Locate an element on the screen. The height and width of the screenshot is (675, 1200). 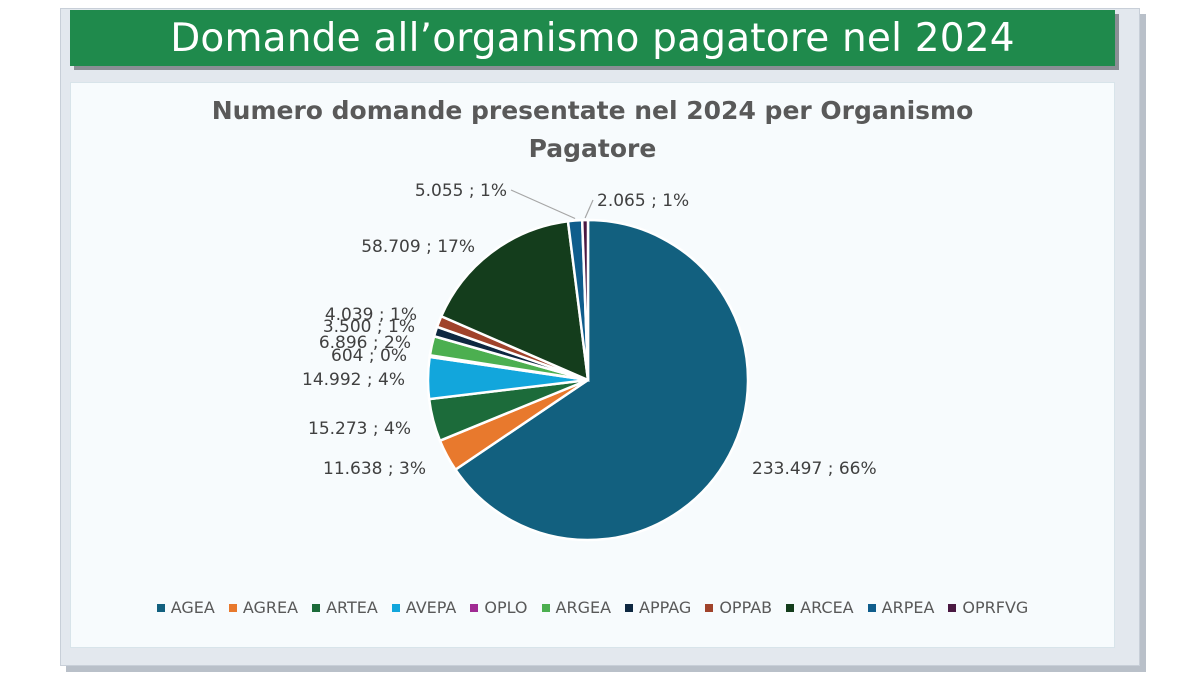
legend-item-avepa: AVEPA is located at coordinates (424, 607).